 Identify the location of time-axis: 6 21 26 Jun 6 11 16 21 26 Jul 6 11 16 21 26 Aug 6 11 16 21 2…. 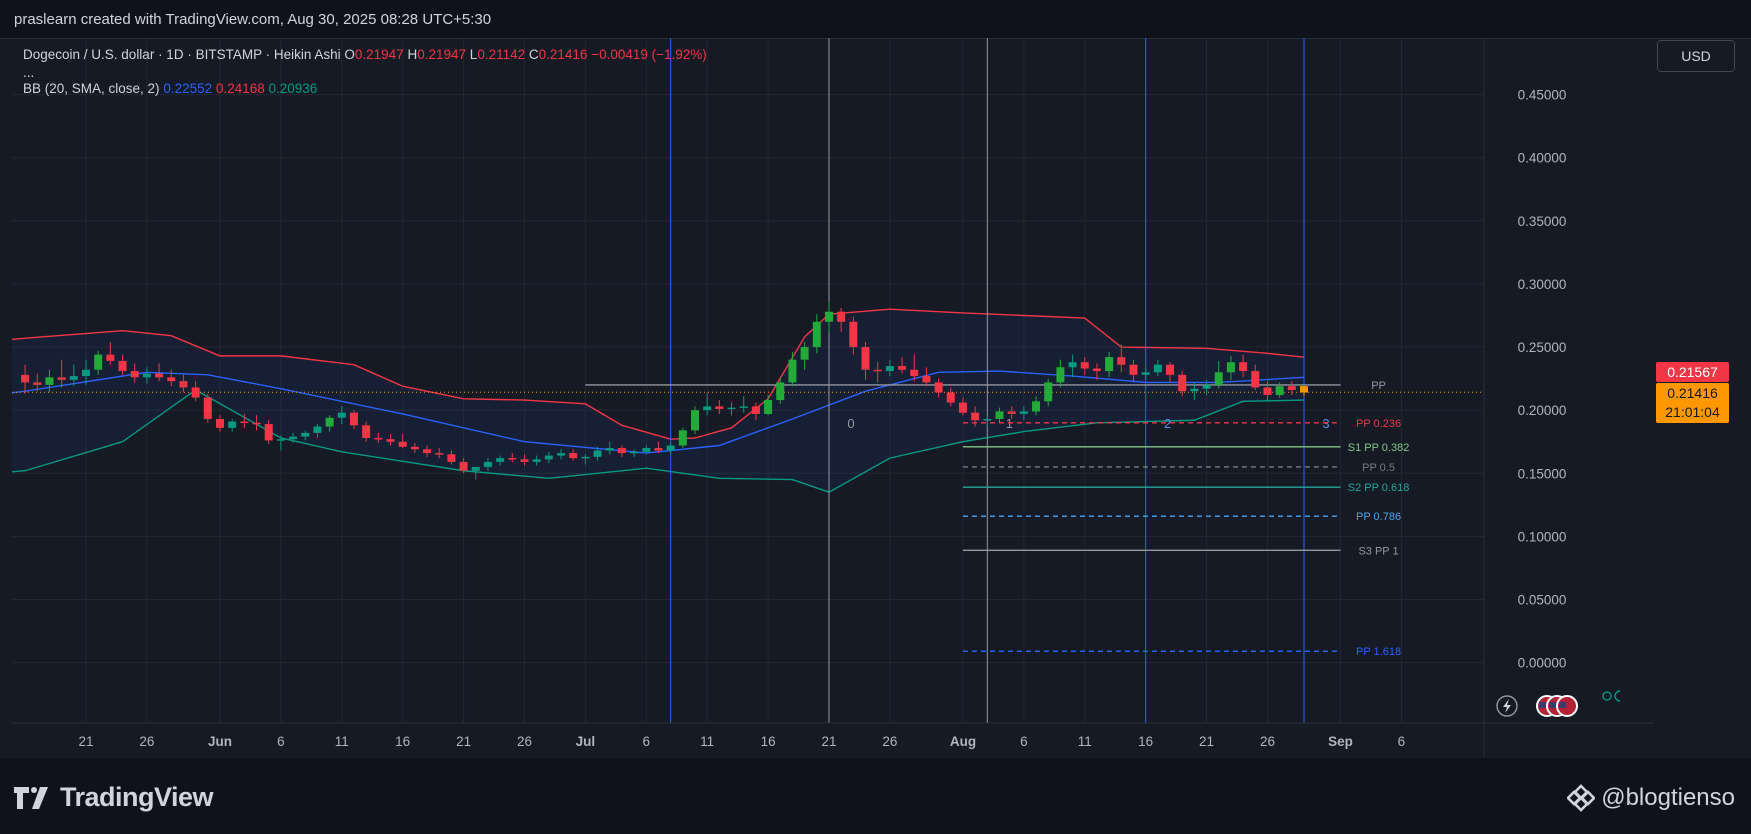
(827, 735).